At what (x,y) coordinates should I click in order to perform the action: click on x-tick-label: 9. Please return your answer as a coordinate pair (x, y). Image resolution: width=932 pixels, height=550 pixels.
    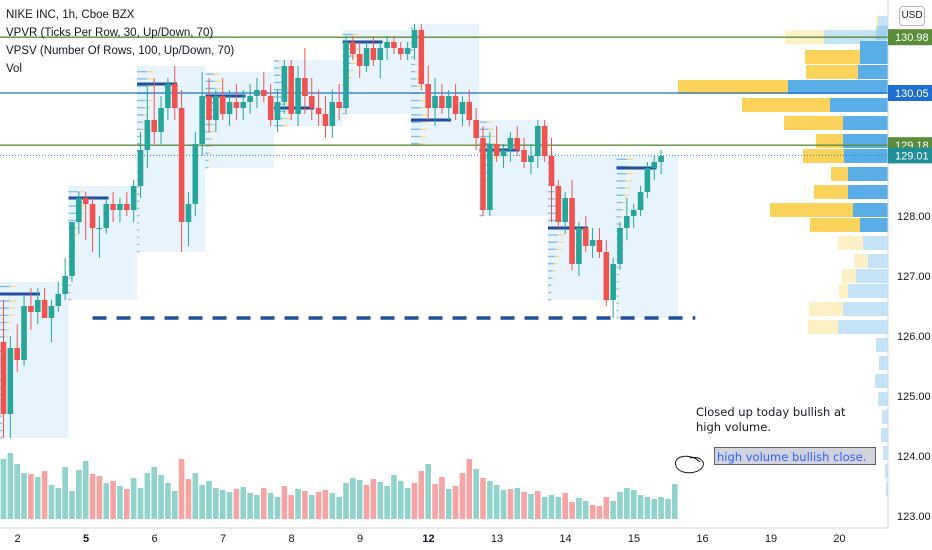
    Looking at the image, I should click on (360, 539).